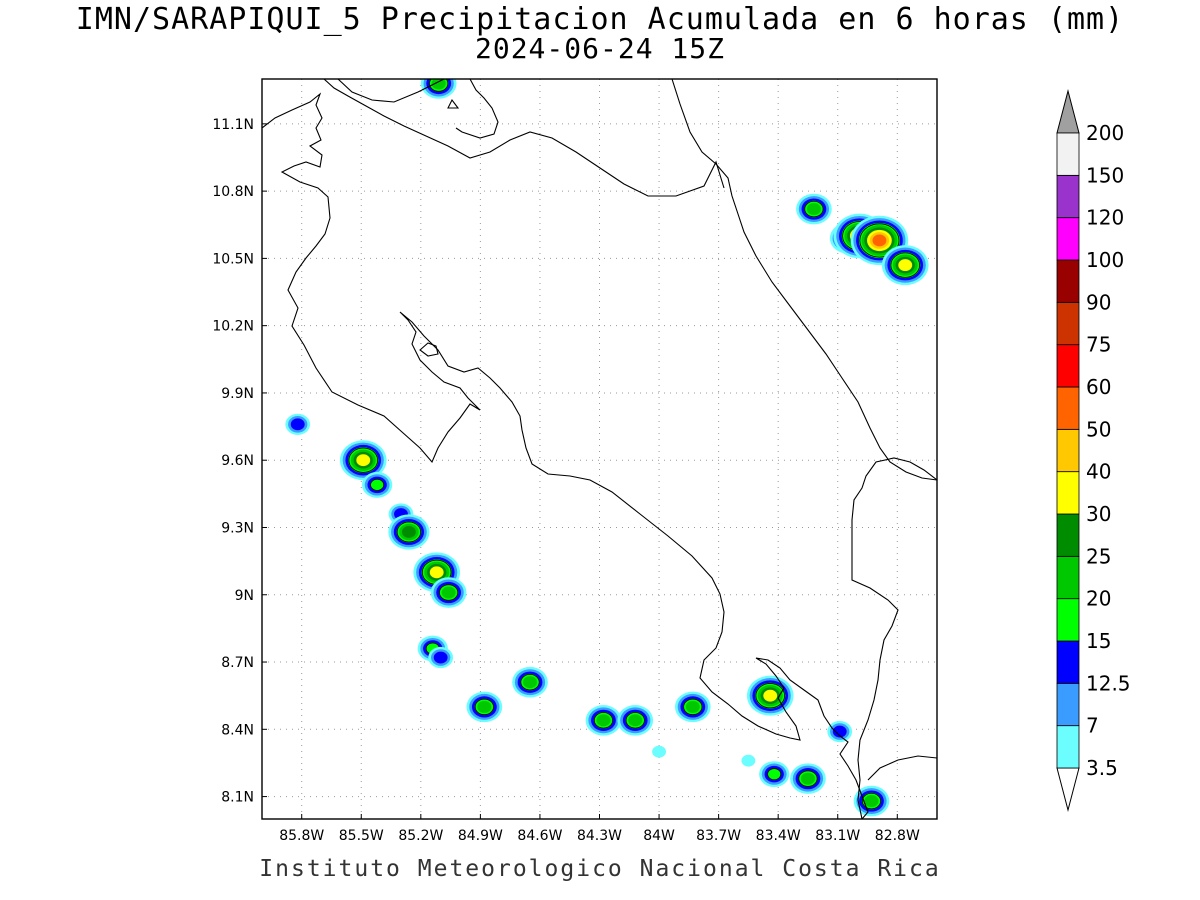  What do you see at coordinates (894, 638) in the screenshot?
I see `panama-border` at bounding box center [894, 638].